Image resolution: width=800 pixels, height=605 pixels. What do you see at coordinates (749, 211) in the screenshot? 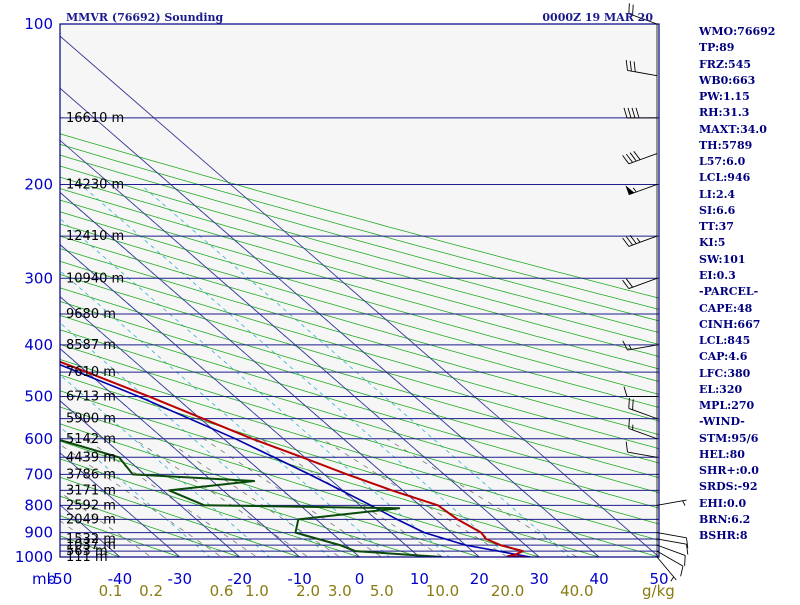
I see `index-line: SI:6.6` at bounding box center [749, 211].